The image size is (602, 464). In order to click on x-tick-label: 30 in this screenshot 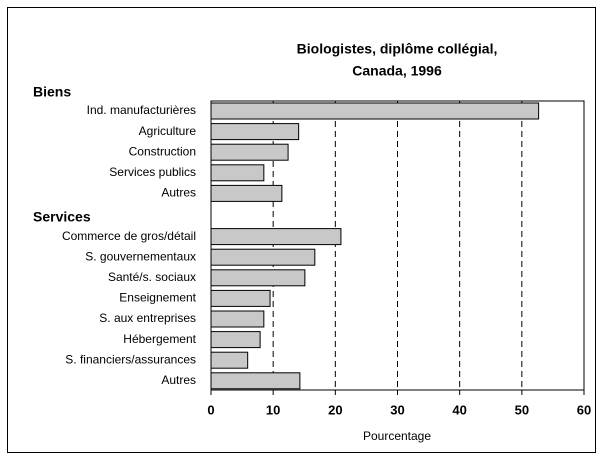, I will do `click(397, 409)`.